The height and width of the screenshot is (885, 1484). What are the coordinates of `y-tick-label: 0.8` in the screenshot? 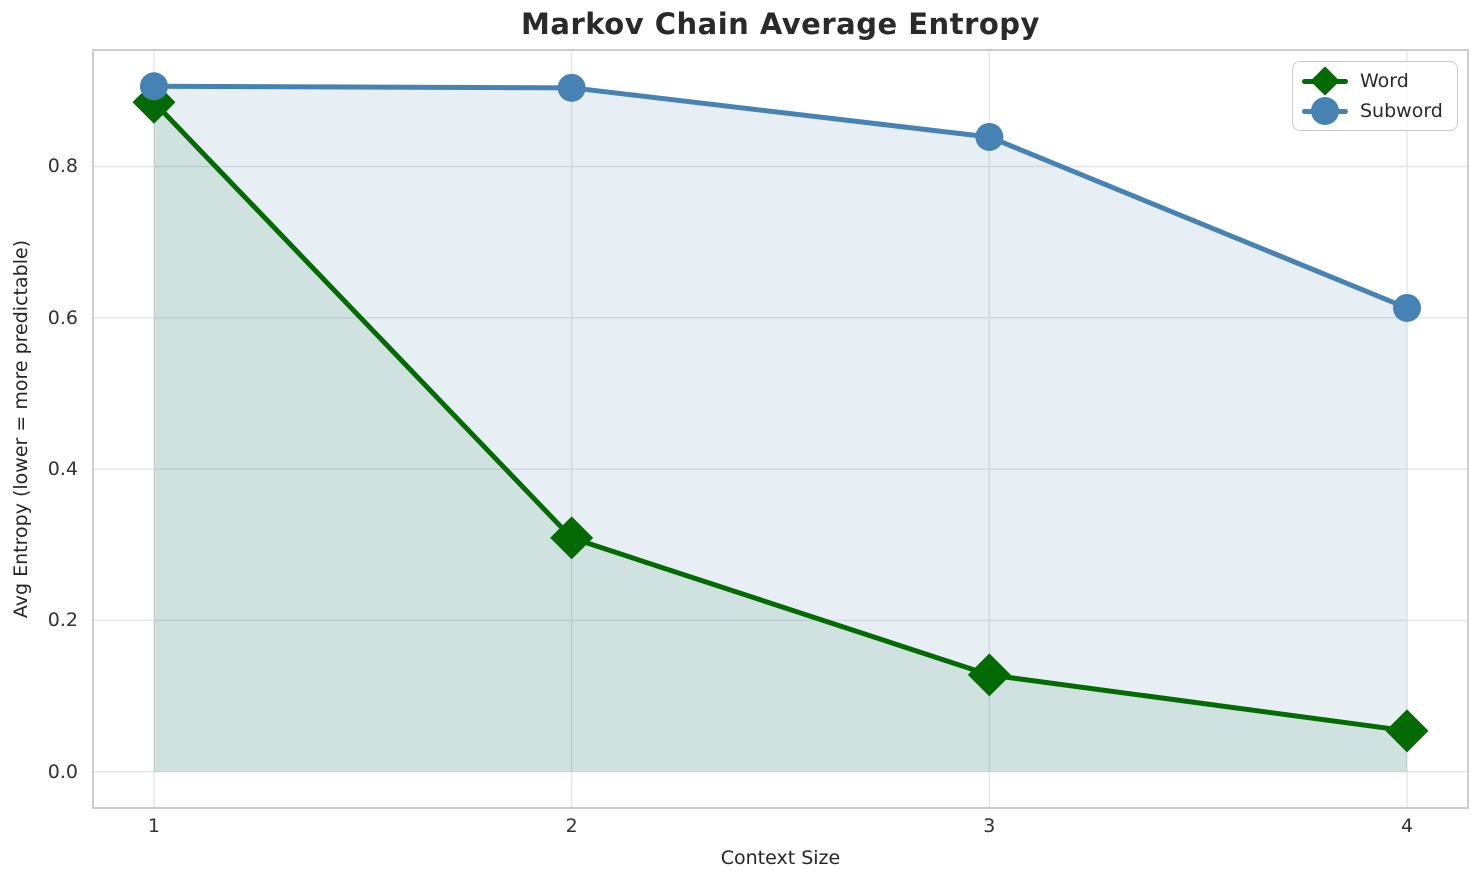 It's located at (62, 166).